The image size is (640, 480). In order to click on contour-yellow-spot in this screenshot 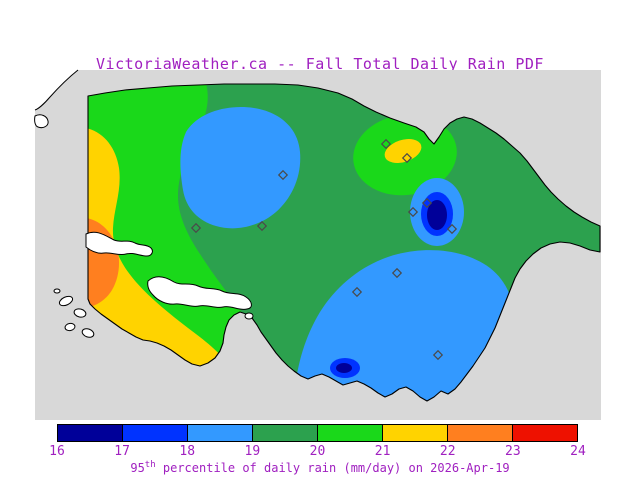, I will do `click(403, 151)`.